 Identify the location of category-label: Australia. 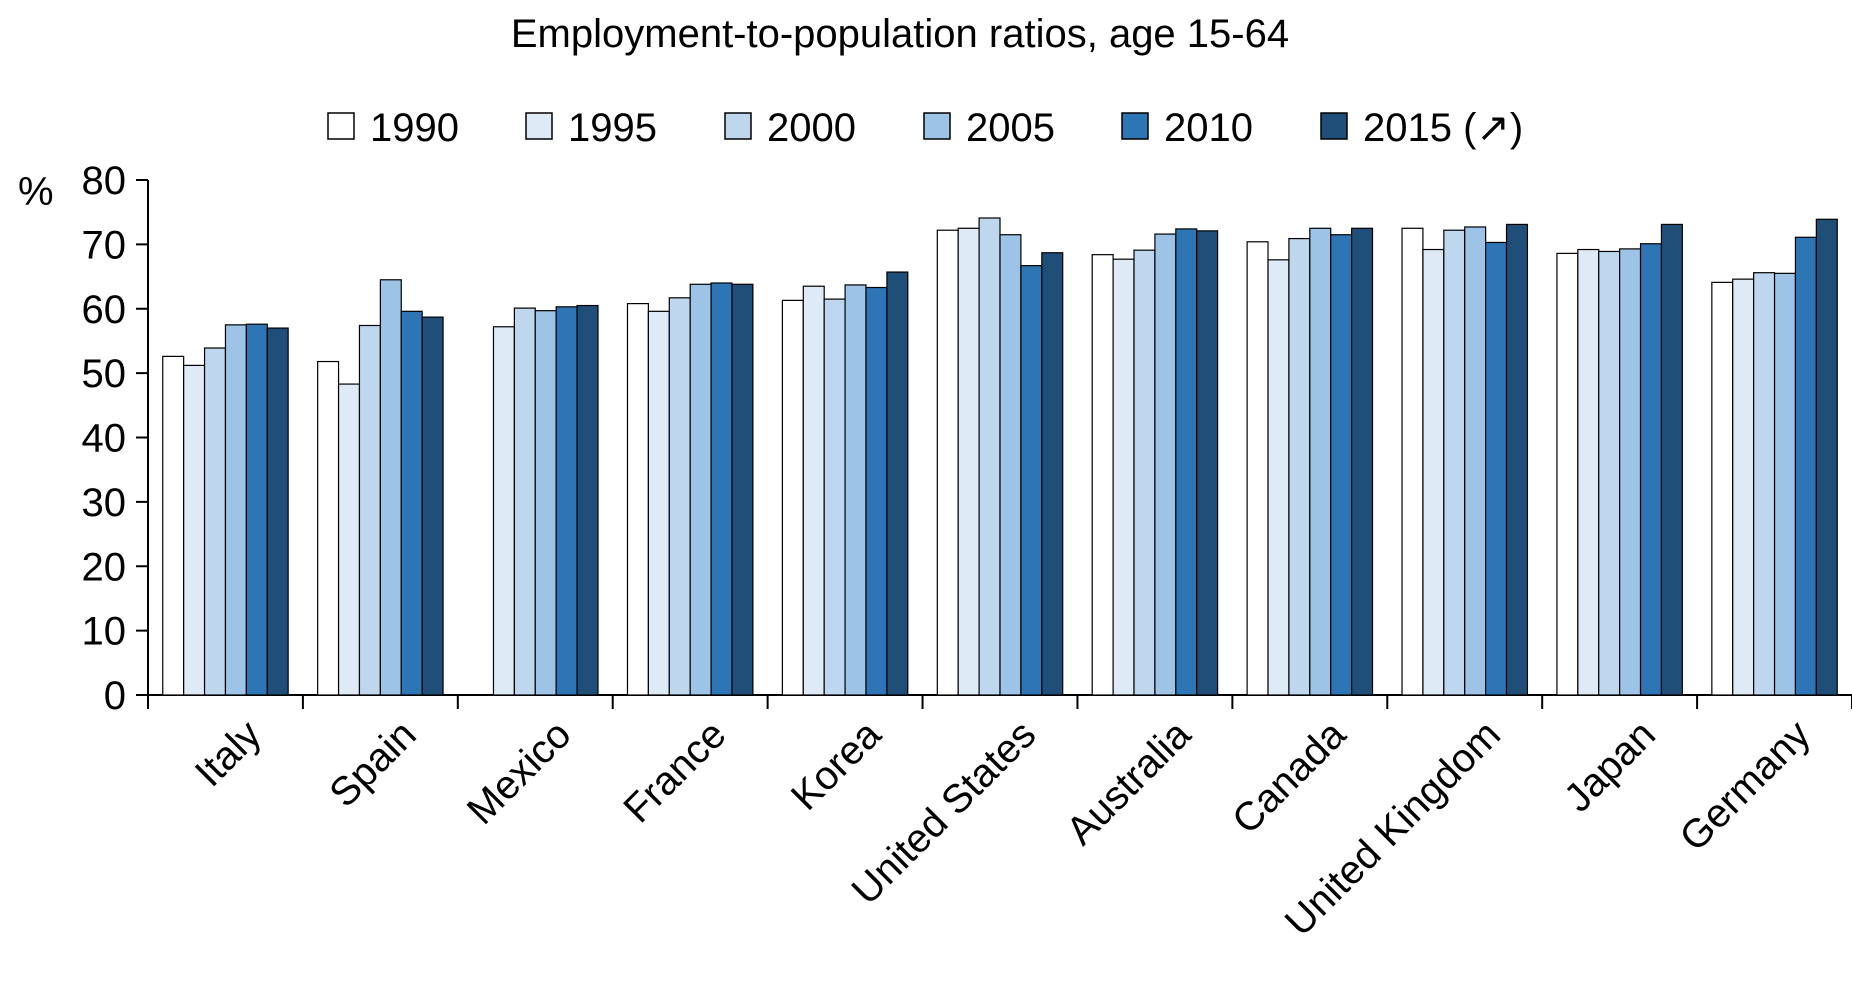
(1129, 783).